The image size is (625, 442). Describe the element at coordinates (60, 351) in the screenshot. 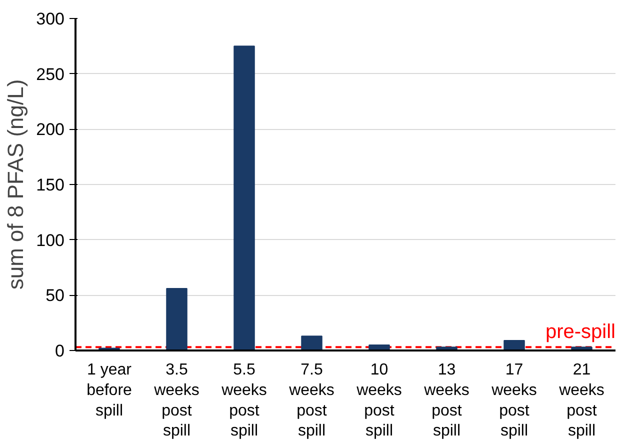

I see `y-tick-label: 0` at that location.